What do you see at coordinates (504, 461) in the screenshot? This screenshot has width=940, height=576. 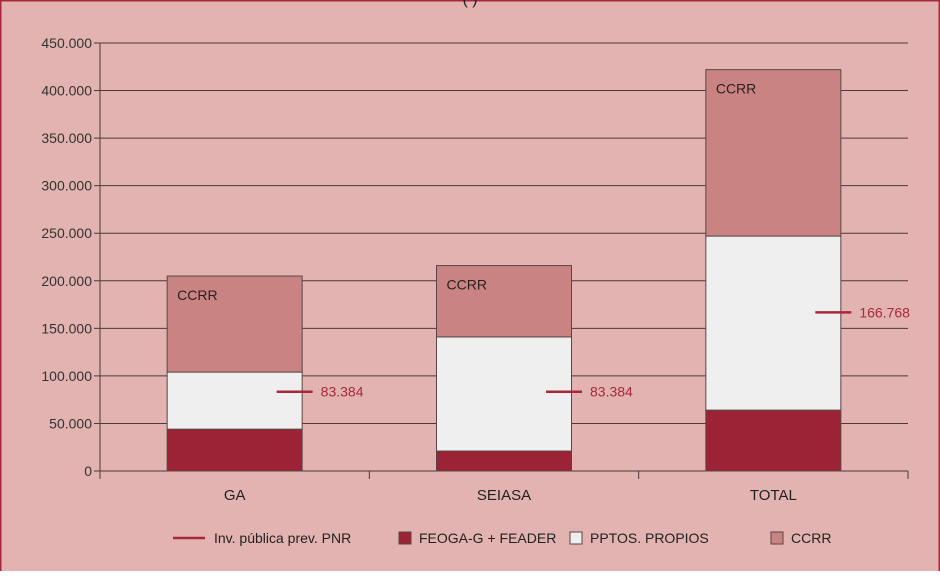 I see `bar-segment-feoga-g-feader-seiasa` at bounding box center [504, 461].